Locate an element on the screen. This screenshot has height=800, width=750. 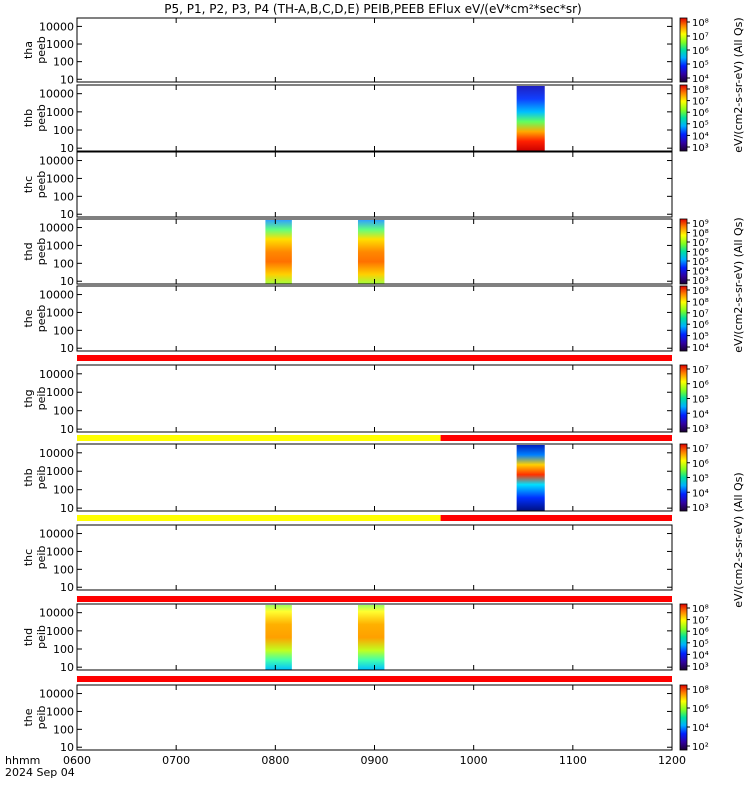
panel-thc-peeb: 10 100 1000 10000 thc peeb is located at coordinates (347, 186).